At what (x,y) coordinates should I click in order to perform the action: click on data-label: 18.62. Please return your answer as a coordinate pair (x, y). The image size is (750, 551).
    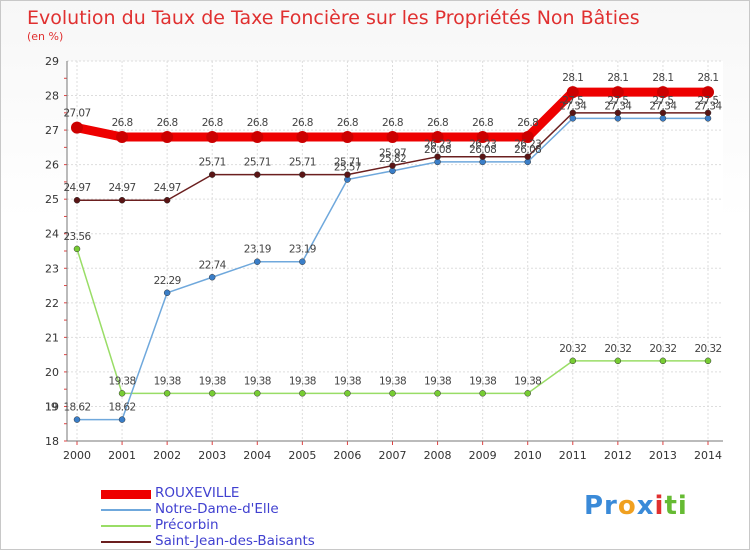
    Looking at the image, I should click on (122, 408).